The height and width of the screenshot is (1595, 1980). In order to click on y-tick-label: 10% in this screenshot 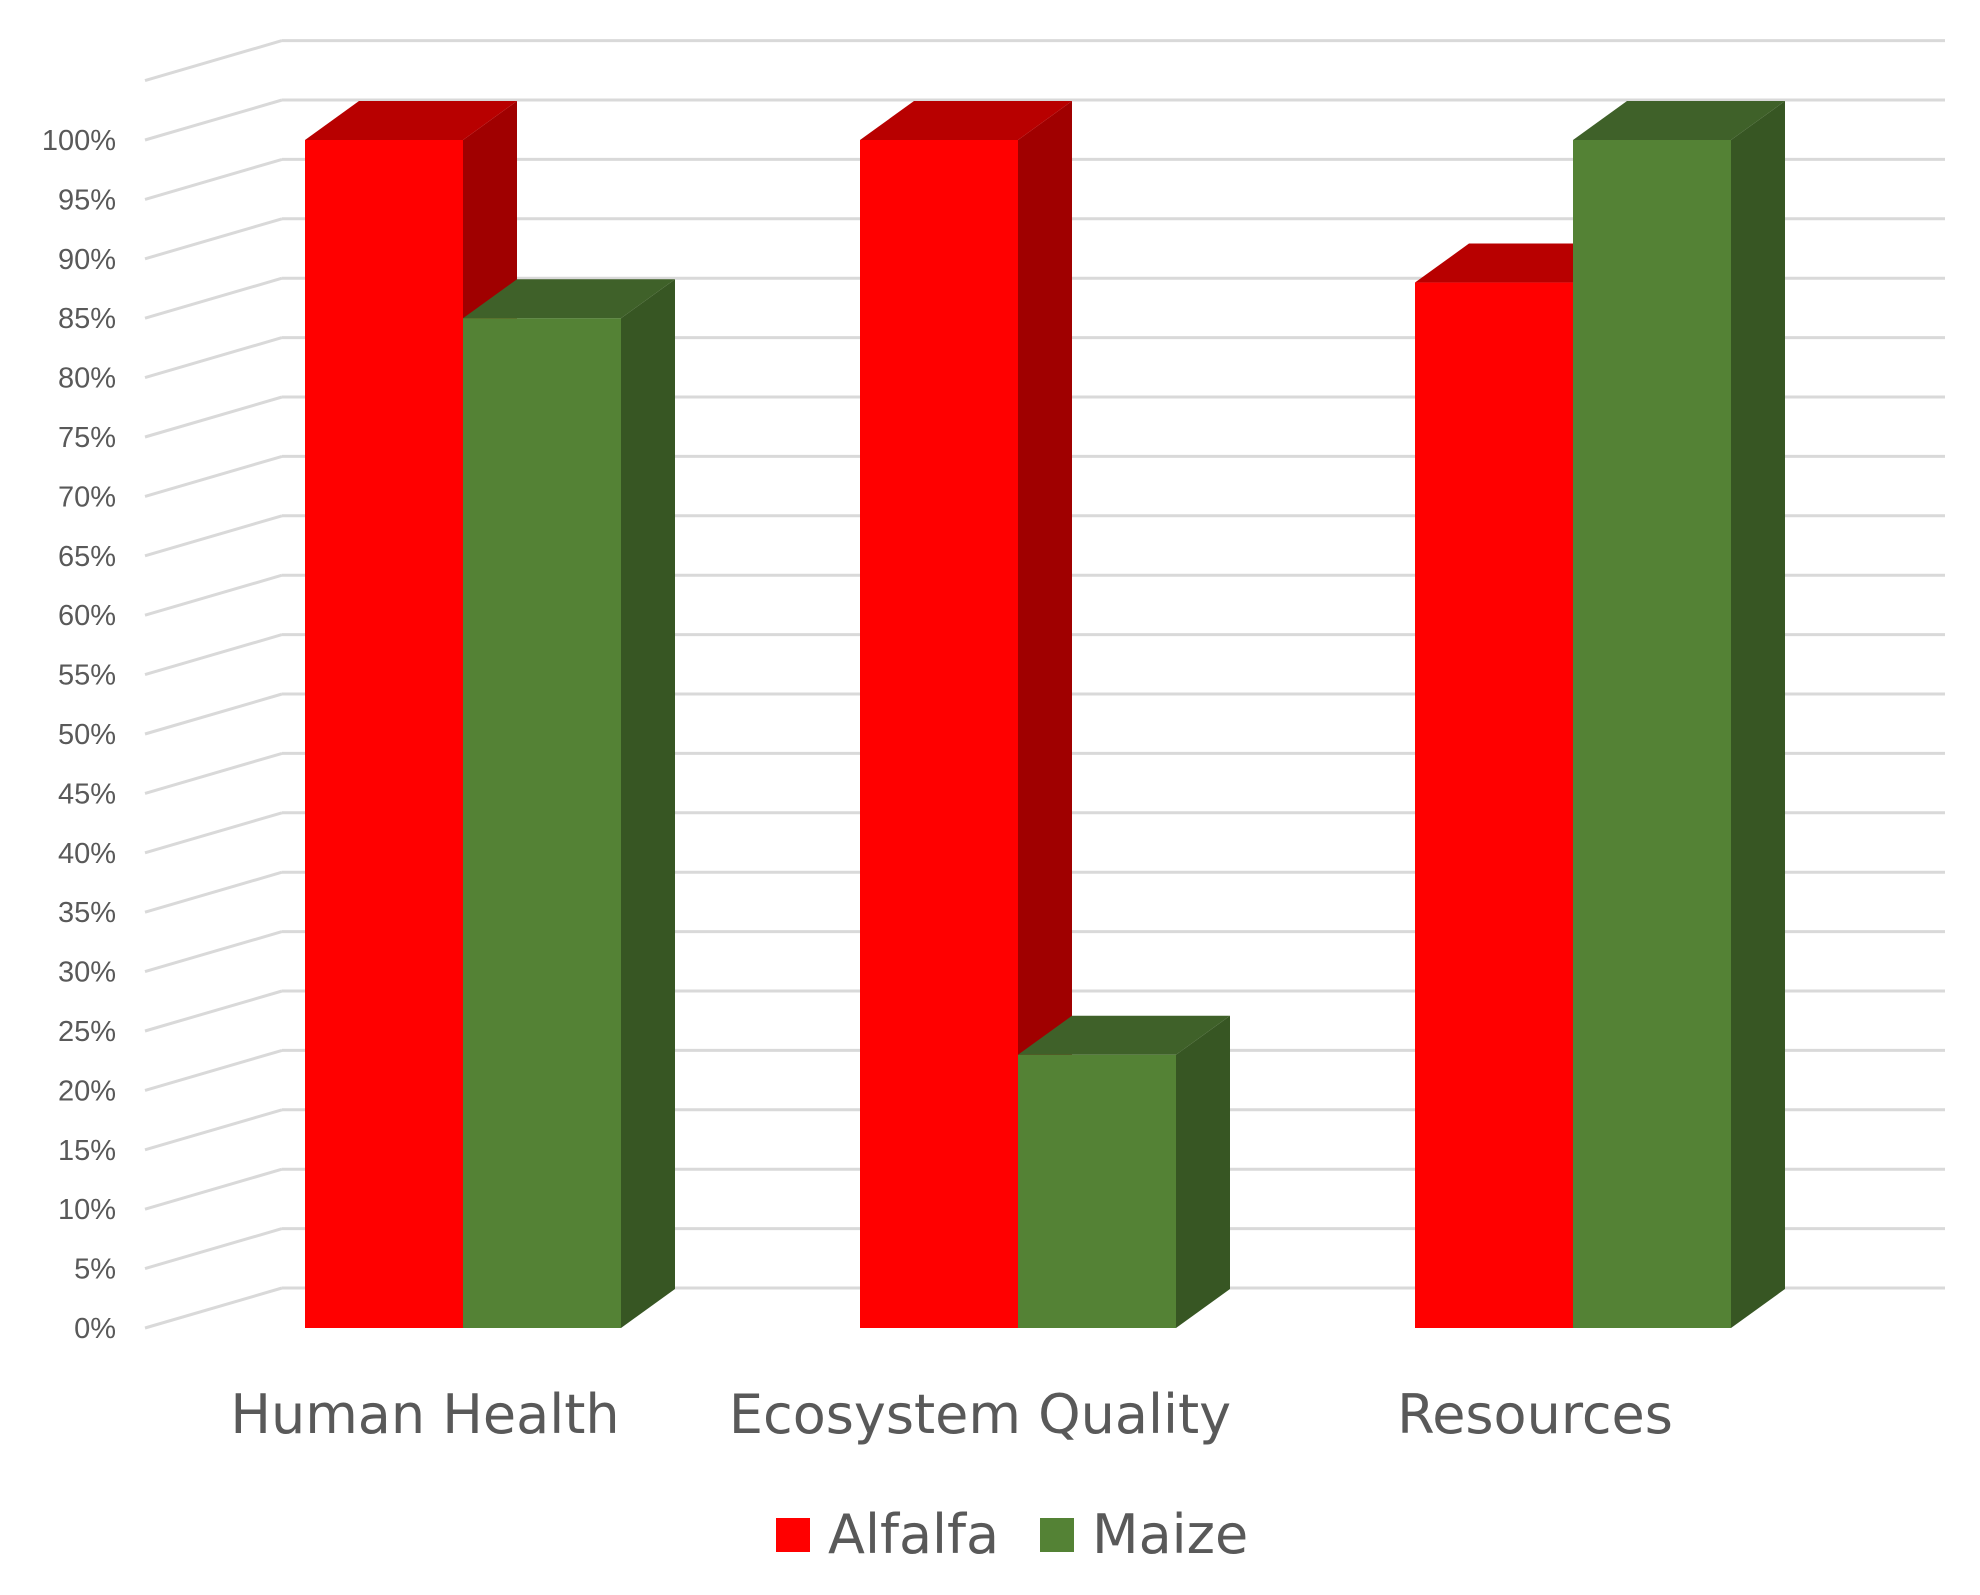, I will do `click(87, 1210)`.